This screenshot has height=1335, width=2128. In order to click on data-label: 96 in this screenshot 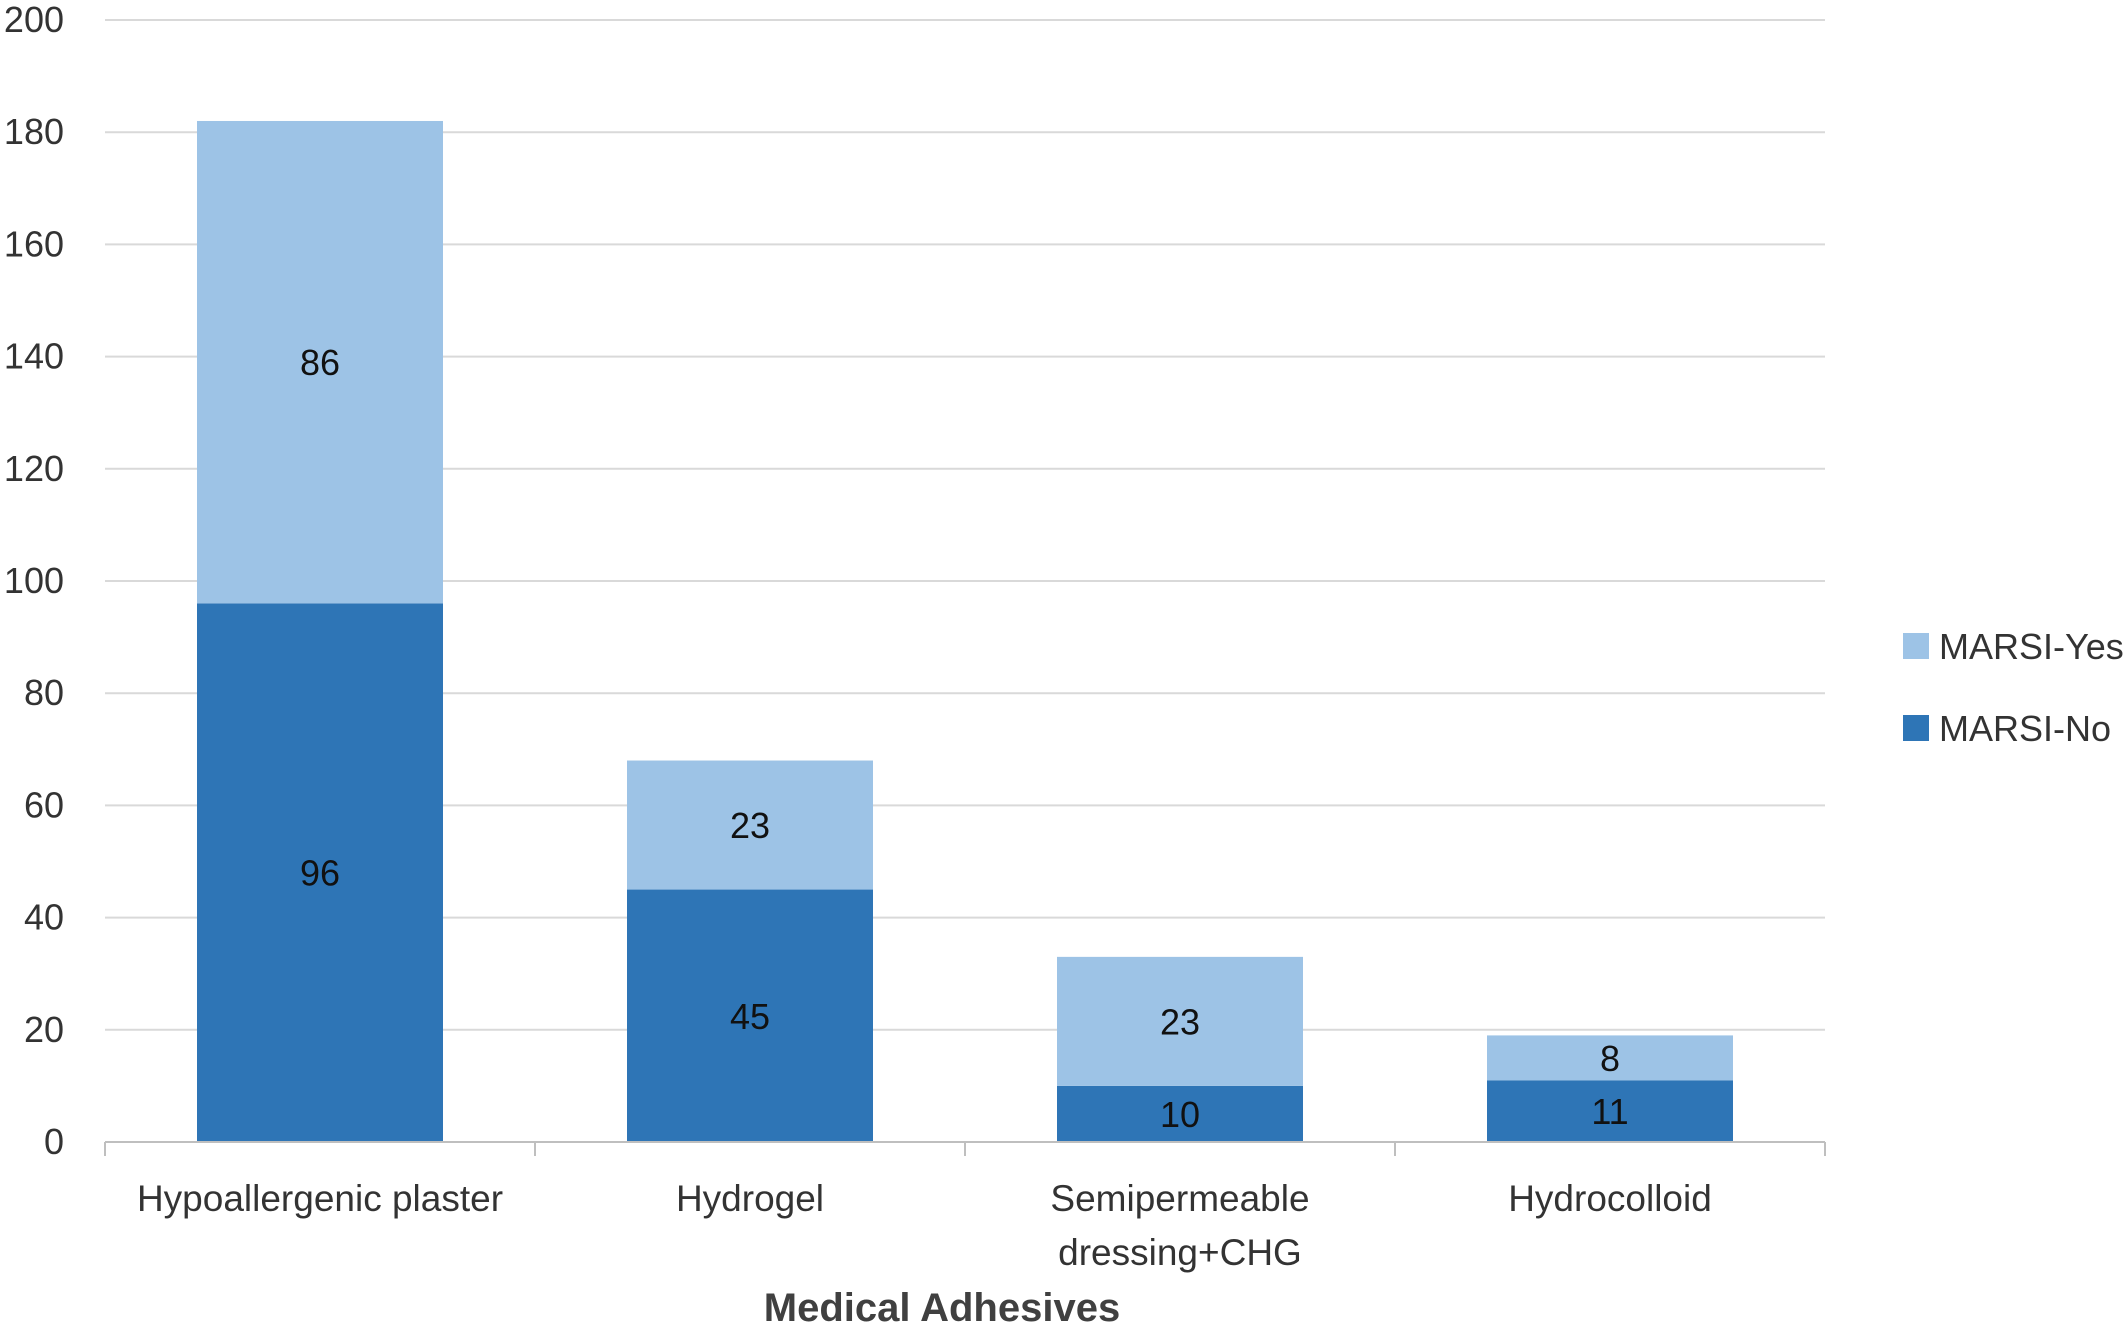, I will do `click(320, 873)`.